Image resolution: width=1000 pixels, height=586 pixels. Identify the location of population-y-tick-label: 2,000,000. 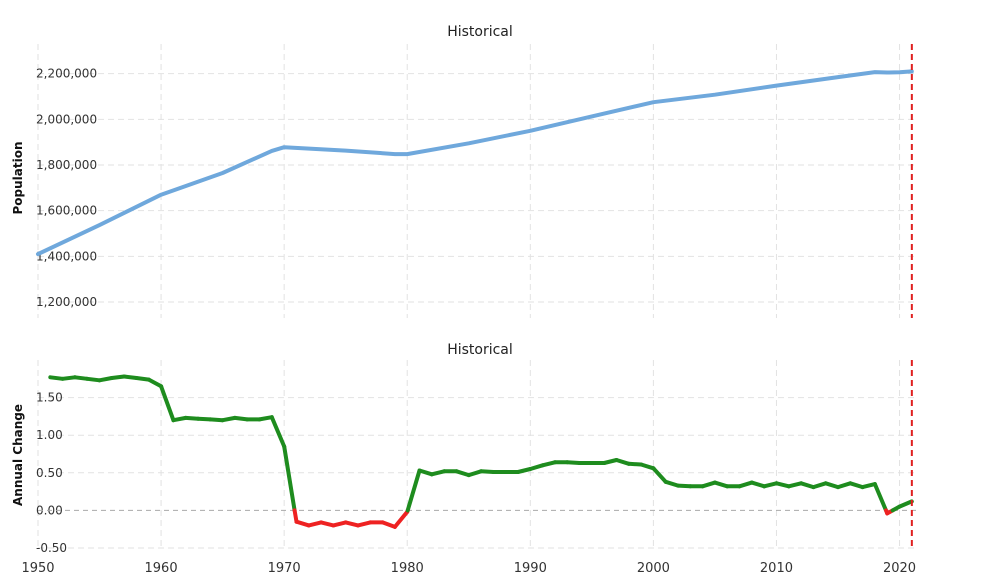
(66, 119).